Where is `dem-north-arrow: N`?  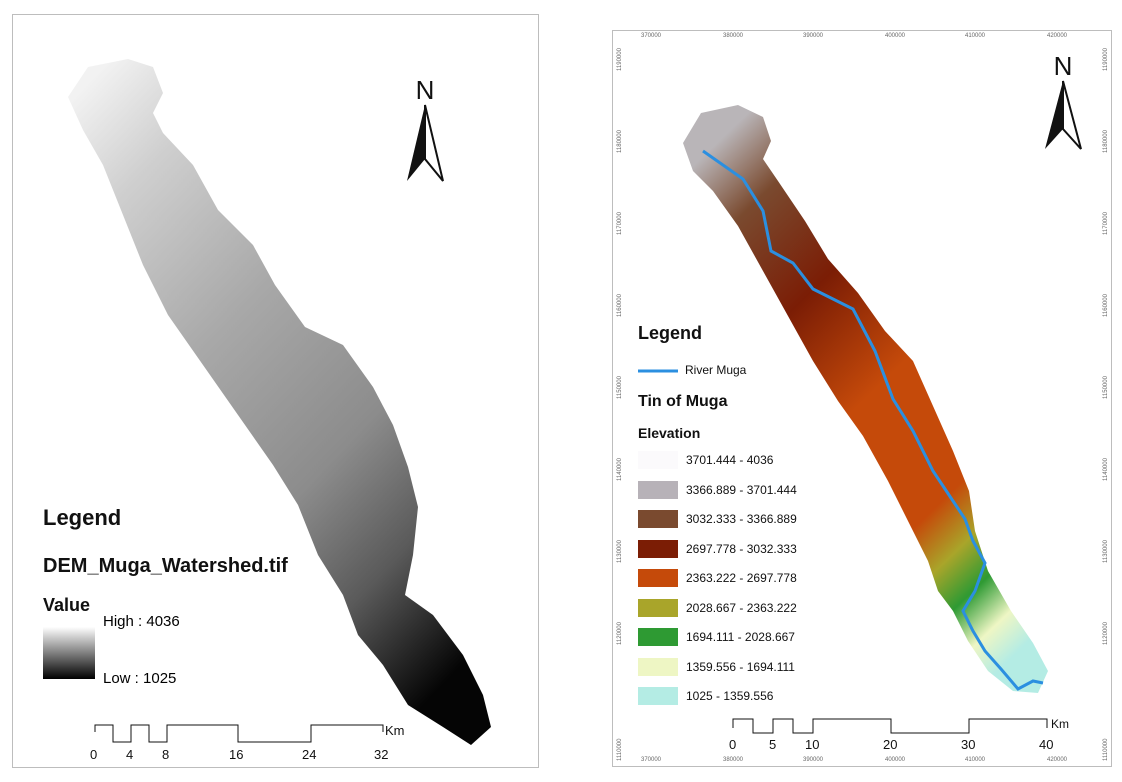 dem-north-arrow: N is located at coordinates (425, 132).